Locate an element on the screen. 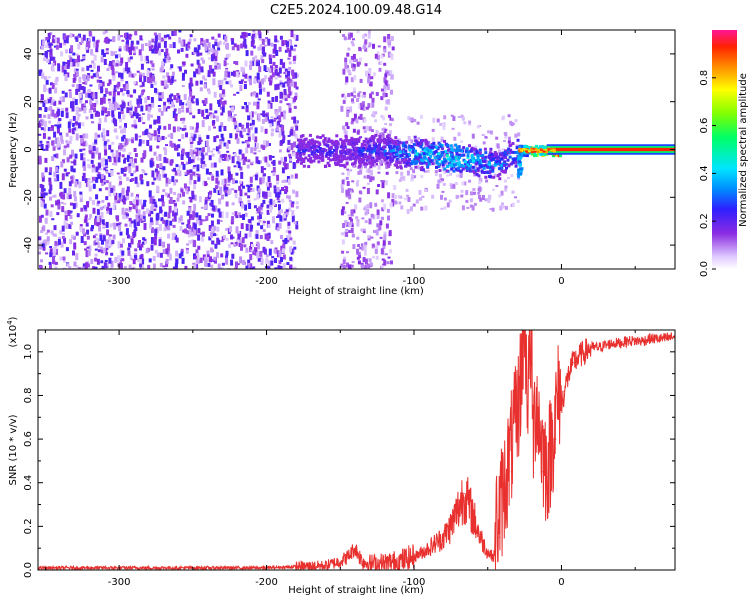 The width and height of the screenshot is (750, 600). y-tick-label: 40 is located at coordinates (28, 54).